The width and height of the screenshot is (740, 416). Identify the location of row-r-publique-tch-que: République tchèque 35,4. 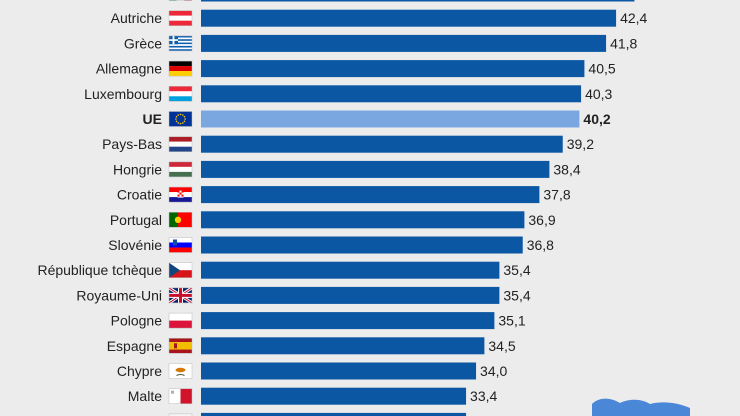
(284, 270).